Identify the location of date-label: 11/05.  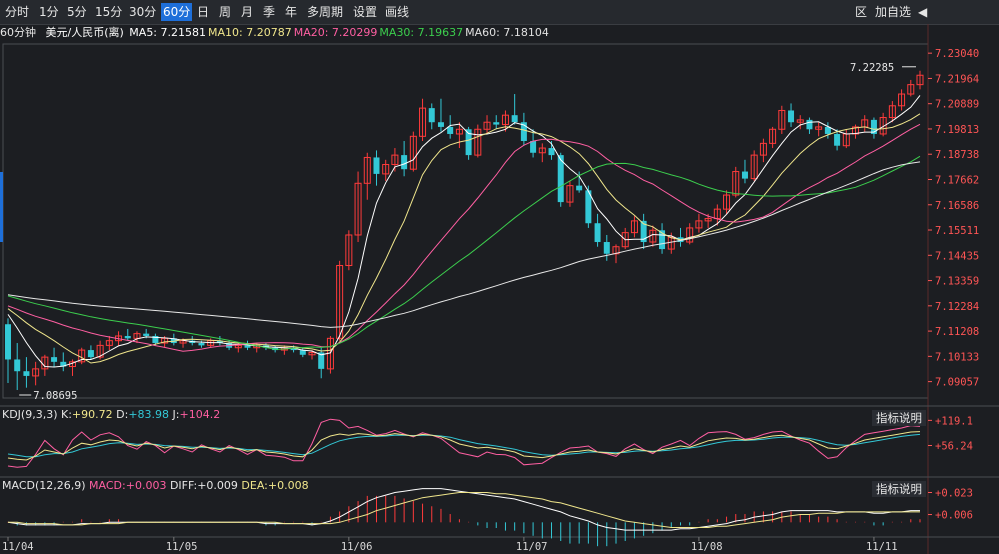
(182, 547).